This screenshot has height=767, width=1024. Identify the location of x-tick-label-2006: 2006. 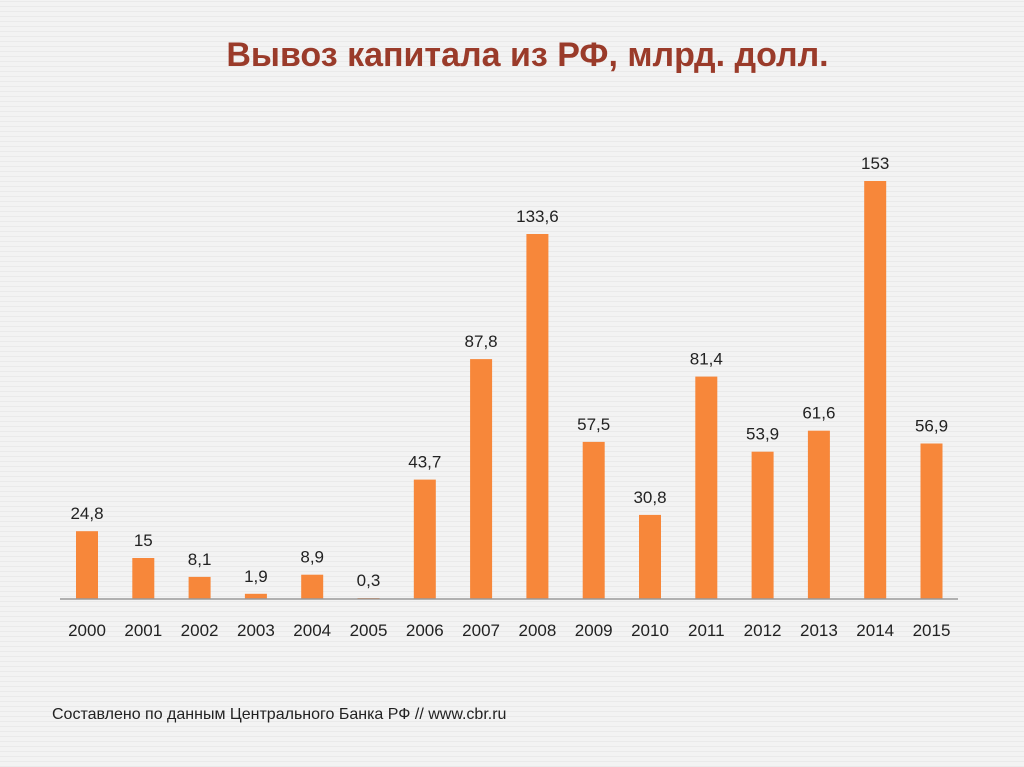
(425, 630).